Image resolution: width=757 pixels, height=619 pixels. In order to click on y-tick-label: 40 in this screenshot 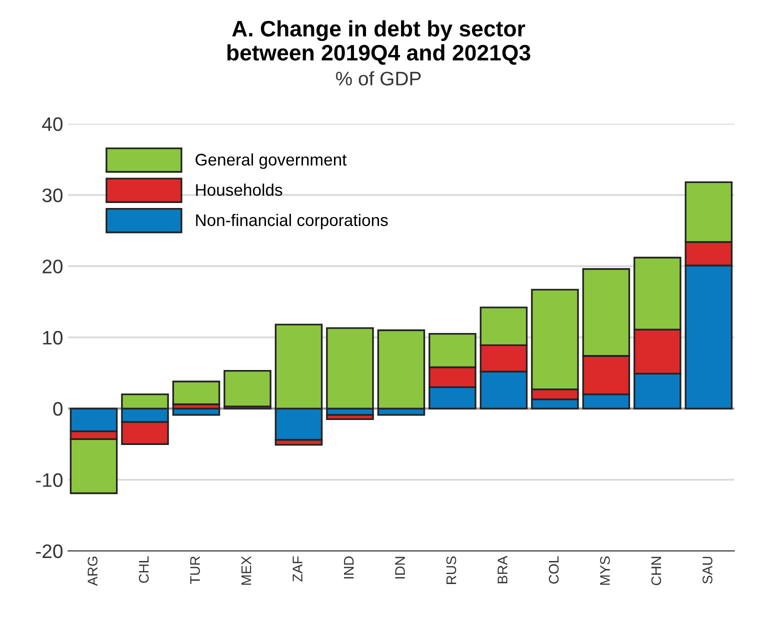, I will do `click(52, 124)`.